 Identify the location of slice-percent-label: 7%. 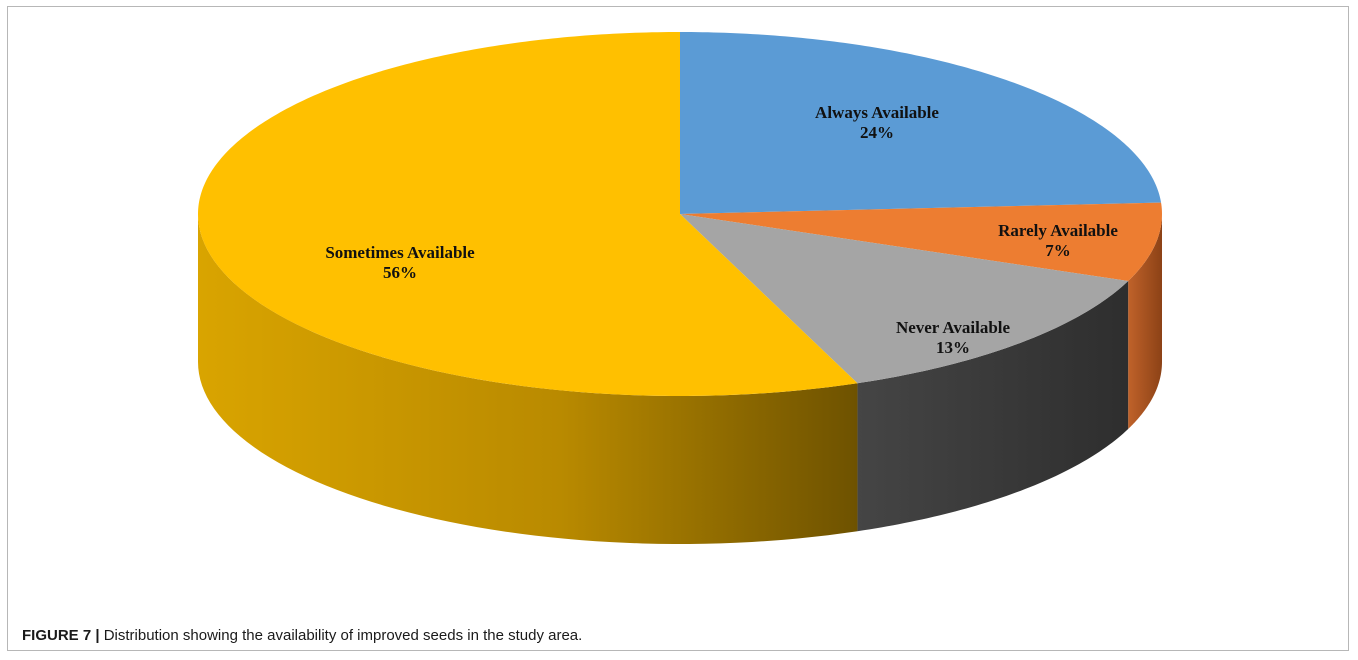
(1058, 250).